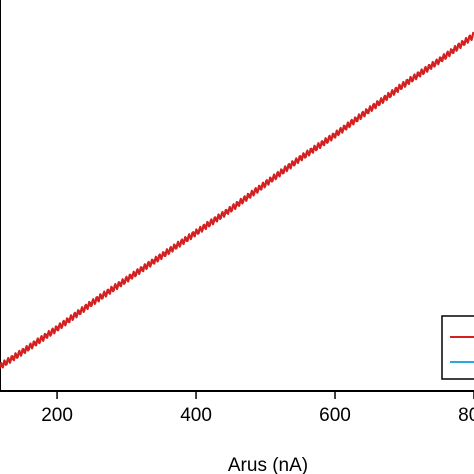 This screenshot has height=474, width=474. What do you see at coordinates (196, 415) in the screenshot?
I see `x-tick-label: 400` at bounding box center [196, 415].